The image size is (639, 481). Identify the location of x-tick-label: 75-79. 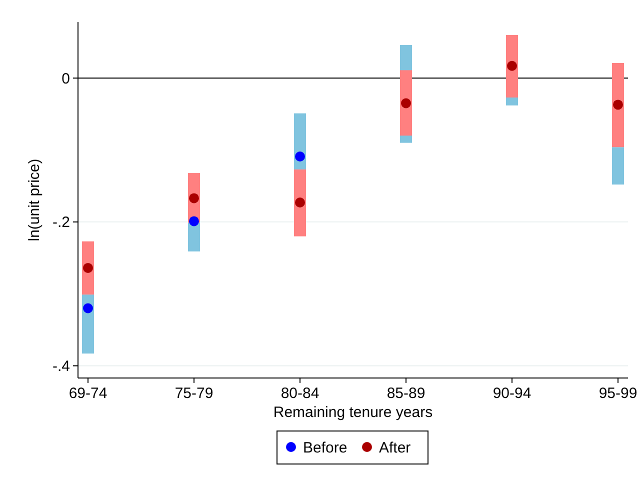
(194, 393).